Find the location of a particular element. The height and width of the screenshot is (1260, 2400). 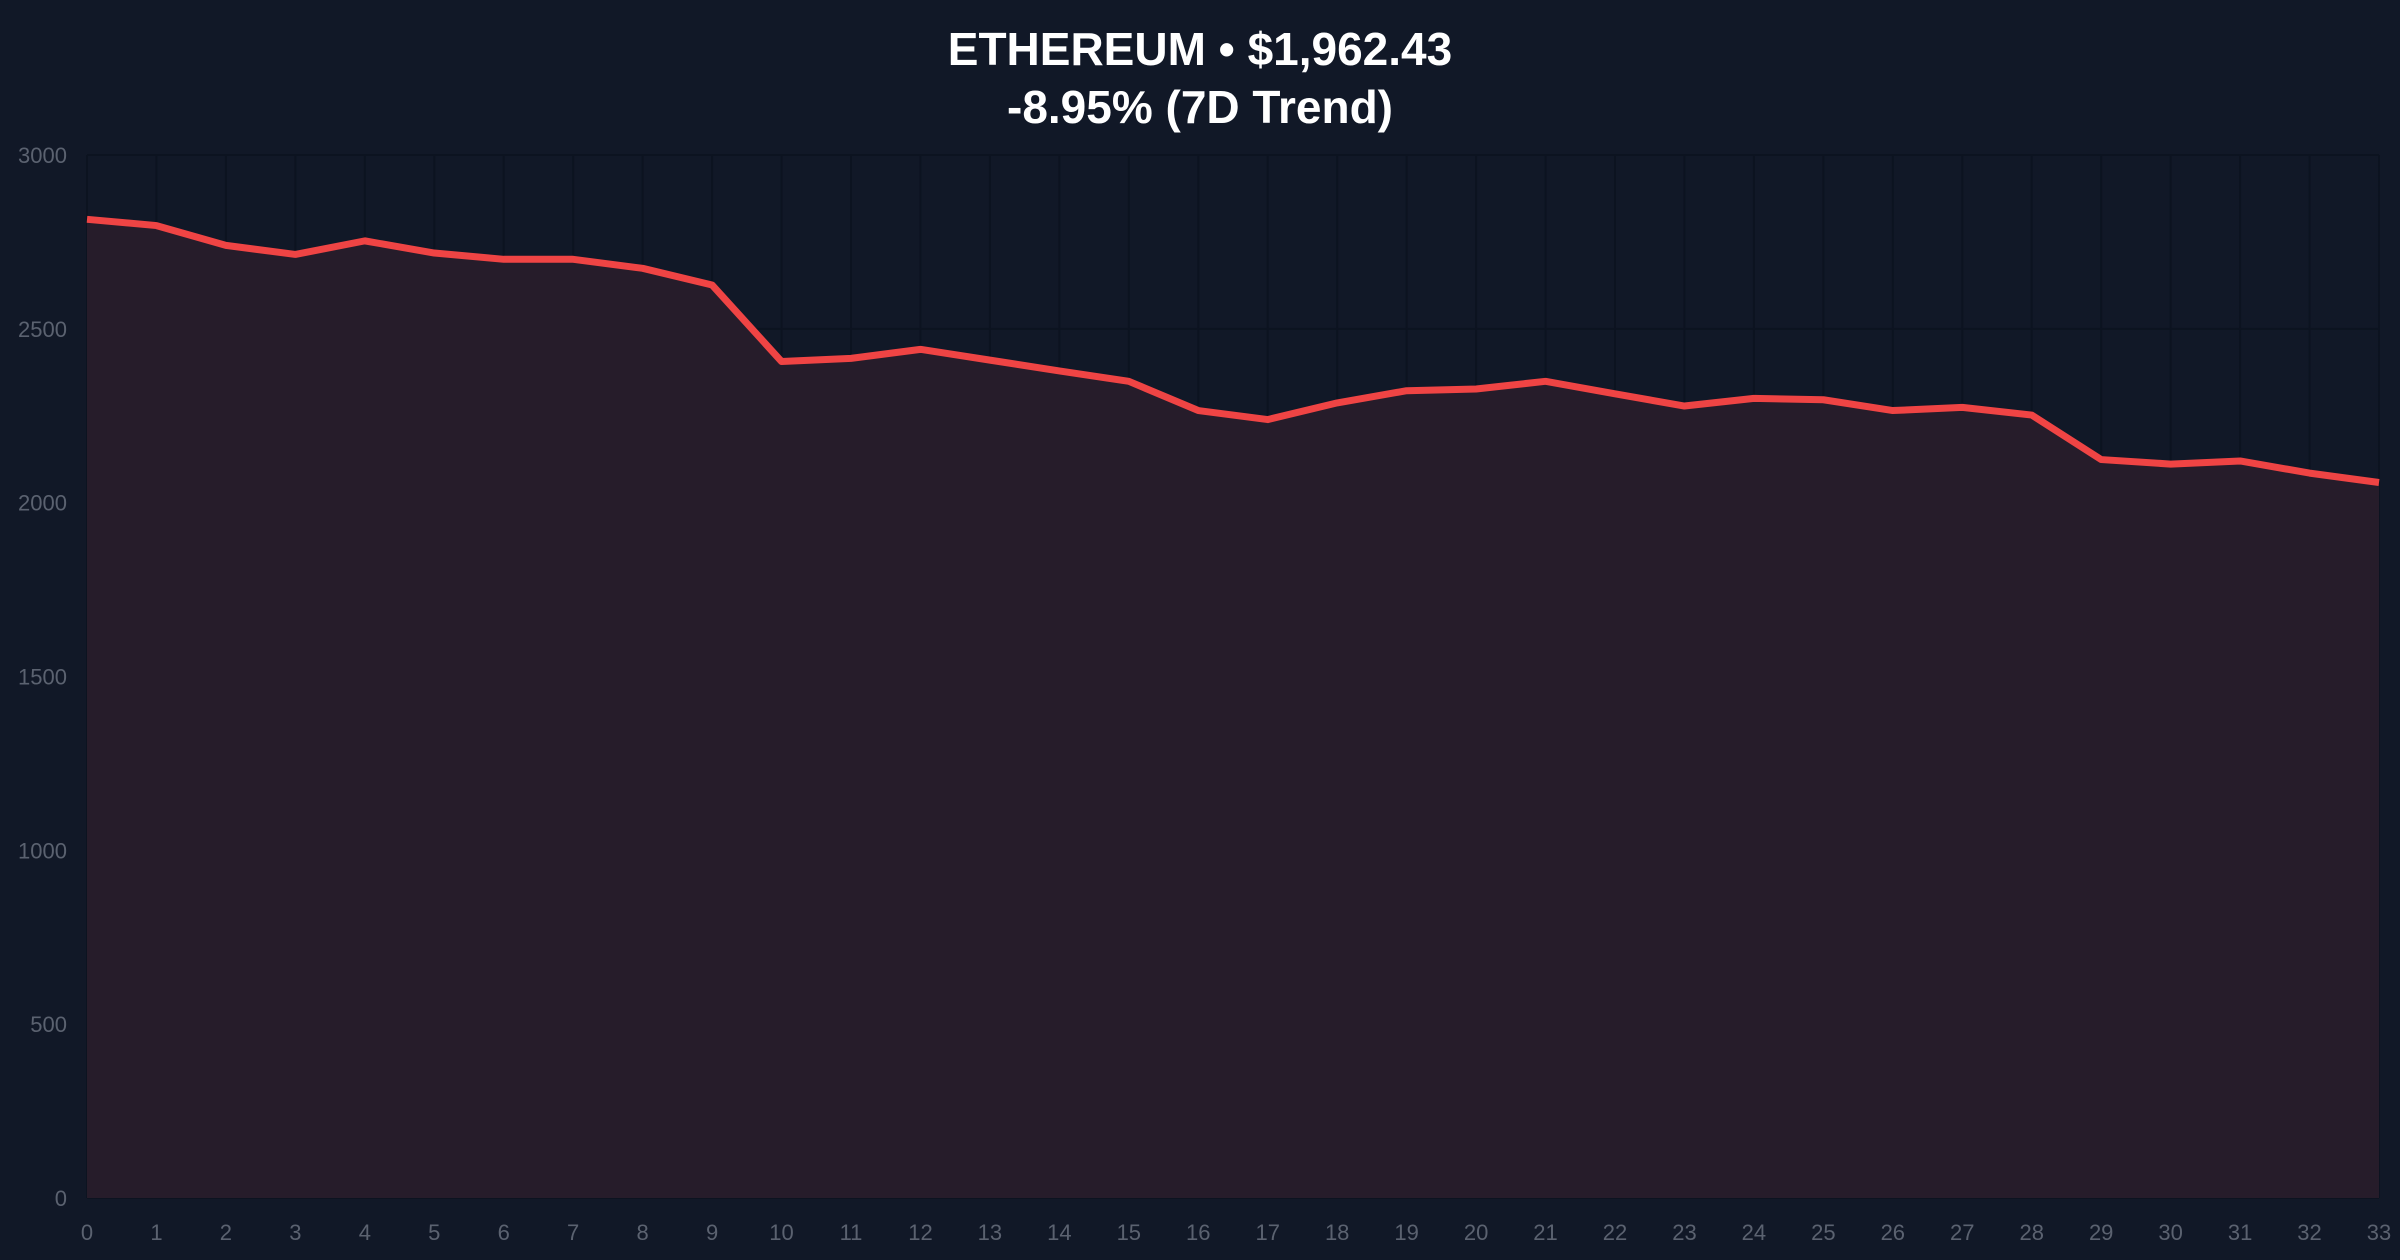

x-tick-label: 23 is located at coordinates (1684, 1232).